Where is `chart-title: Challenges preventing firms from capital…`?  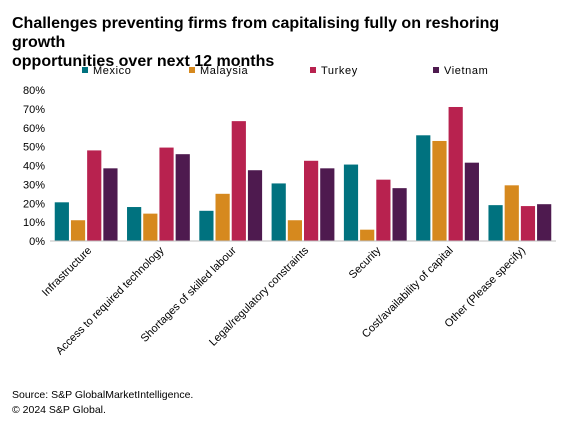 chart-title: Challenges preventing firms from capital… is located at coordinates (282, 42).